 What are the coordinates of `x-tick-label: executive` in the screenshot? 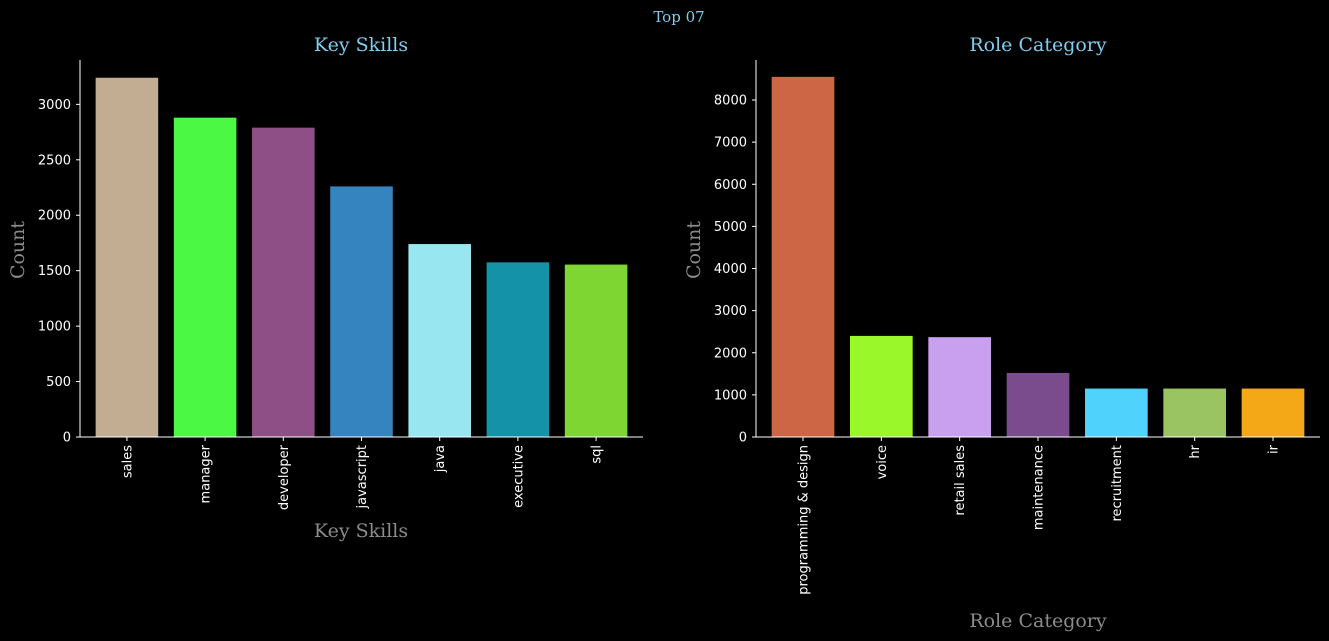 It's located at (518, 476).